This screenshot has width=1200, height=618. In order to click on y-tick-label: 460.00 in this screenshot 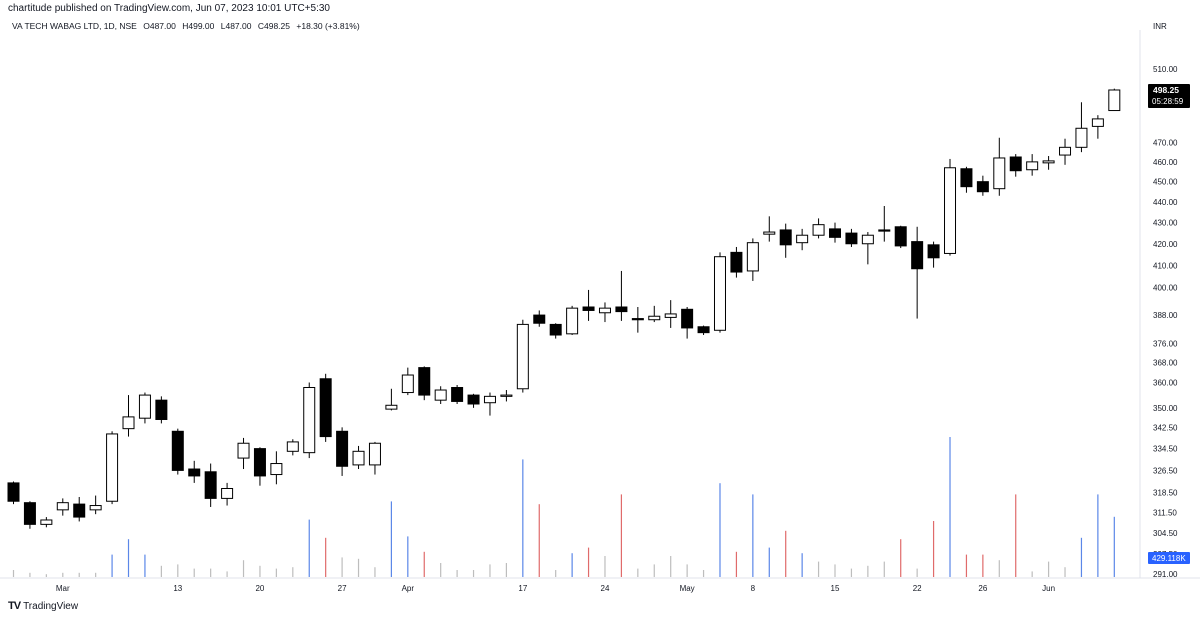, I will do `click(1165, 162)`.